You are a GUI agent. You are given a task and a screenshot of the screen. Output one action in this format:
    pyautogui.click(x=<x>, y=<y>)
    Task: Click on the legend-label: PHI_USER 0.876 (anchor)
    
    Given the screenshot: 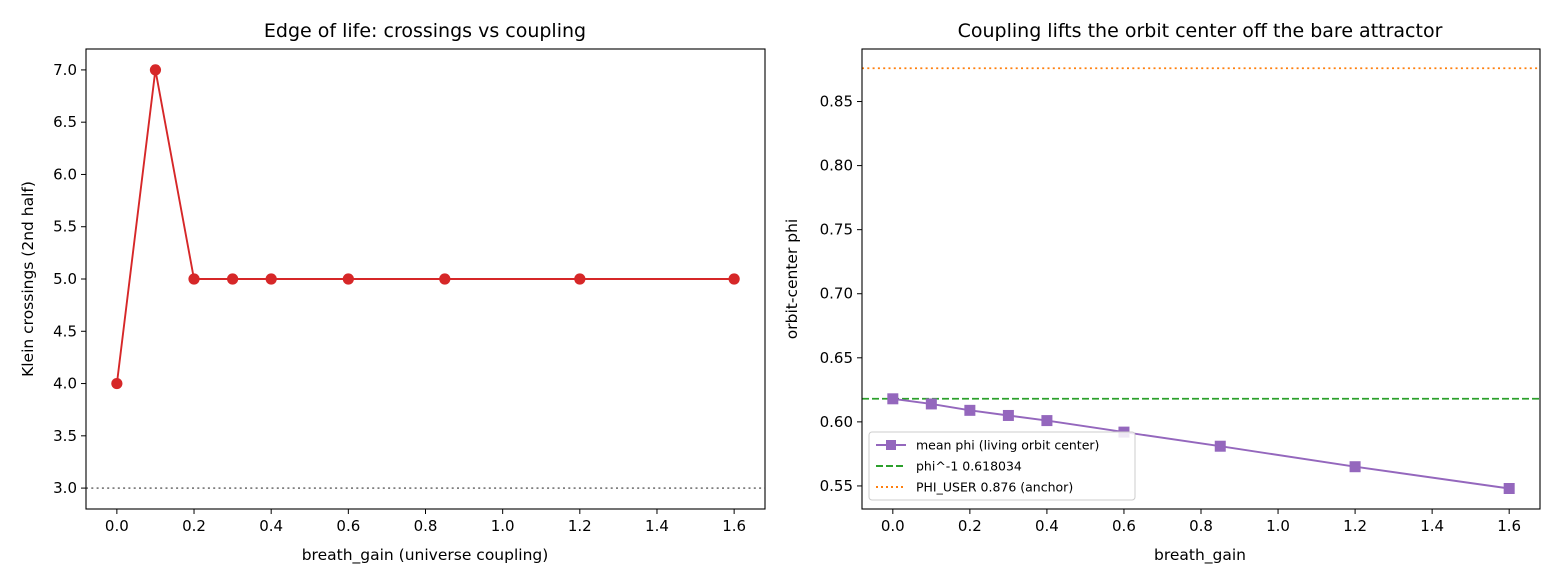 What is the action you would take?
    pyautogui.click(x=994, y=487)
    